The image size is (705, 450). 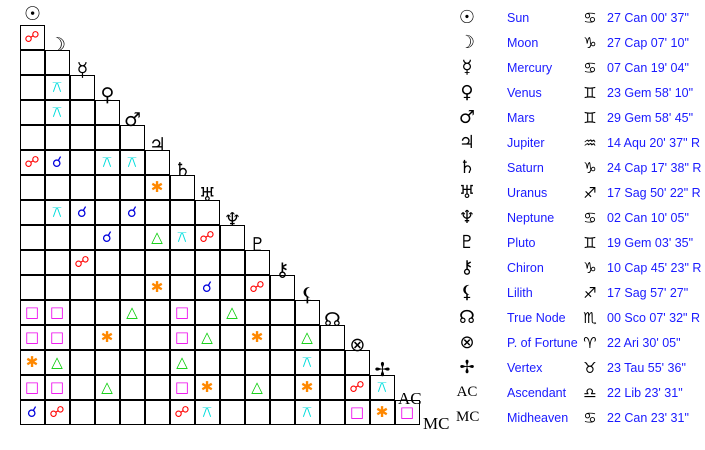 I want to click on scorpio-icon: ♏, so click(x=590, y=317).